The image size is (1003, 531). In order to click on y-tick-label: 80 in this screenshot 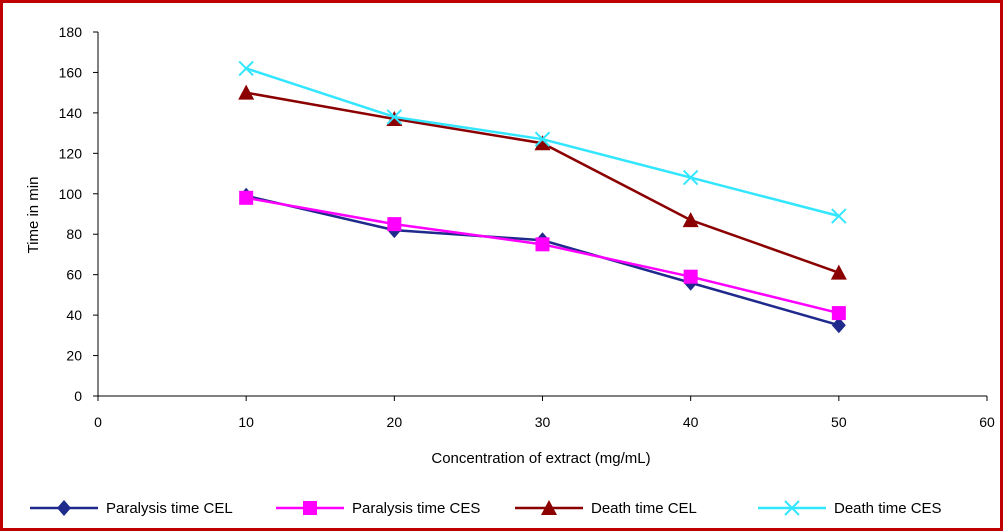, I will do `click(74, 234)`.